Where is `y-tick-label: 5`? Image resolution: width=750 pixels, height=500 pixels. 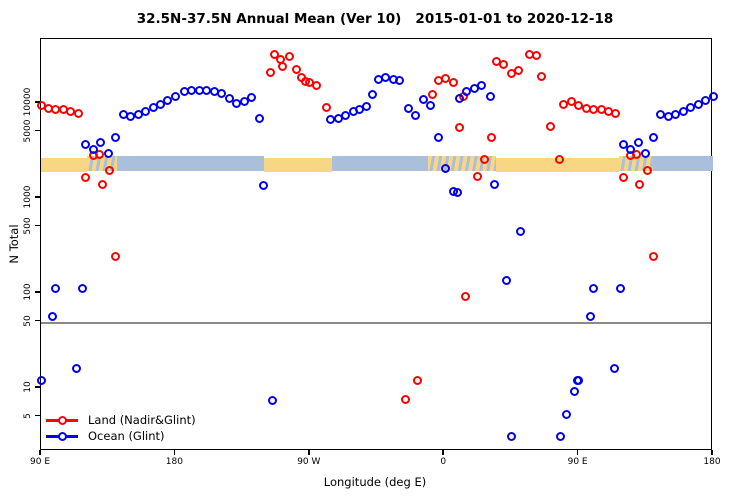 y-tick-label: 5 is located at coordinates (28, 415).